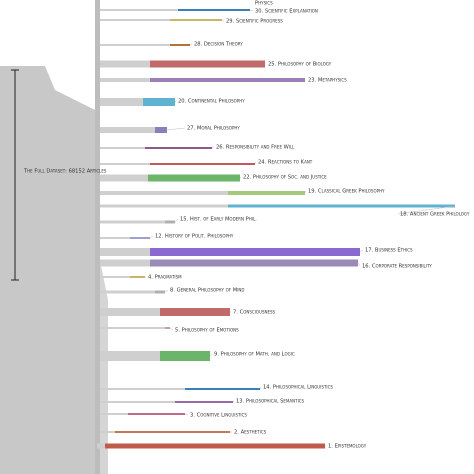 The width and height of the screenshot is (474, 474). I want to click on leaf-label: 27. Moral Philosophy, so click(213, 129).